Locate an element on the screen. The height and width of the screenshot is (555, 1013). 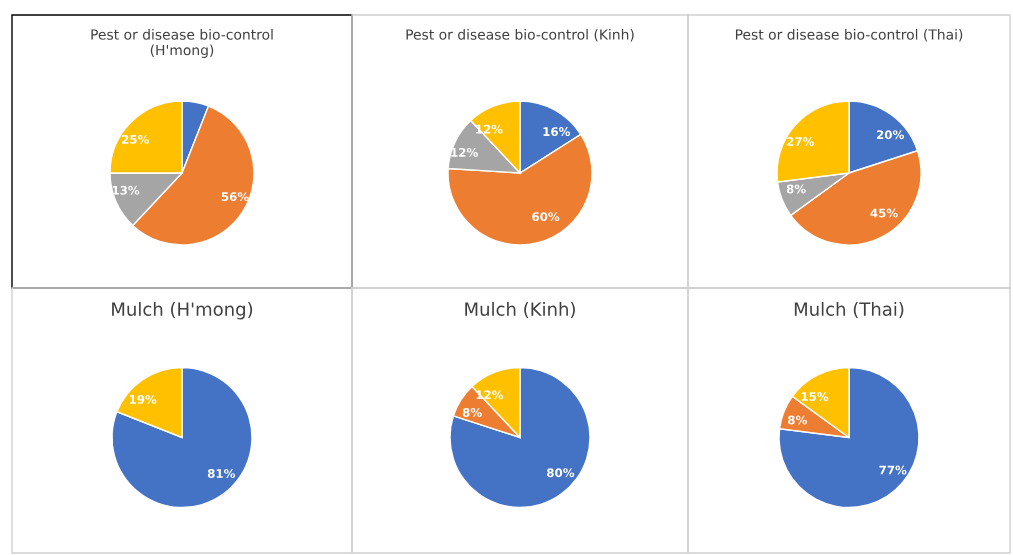
data-label: 20% is located at coordinates (890, 135).